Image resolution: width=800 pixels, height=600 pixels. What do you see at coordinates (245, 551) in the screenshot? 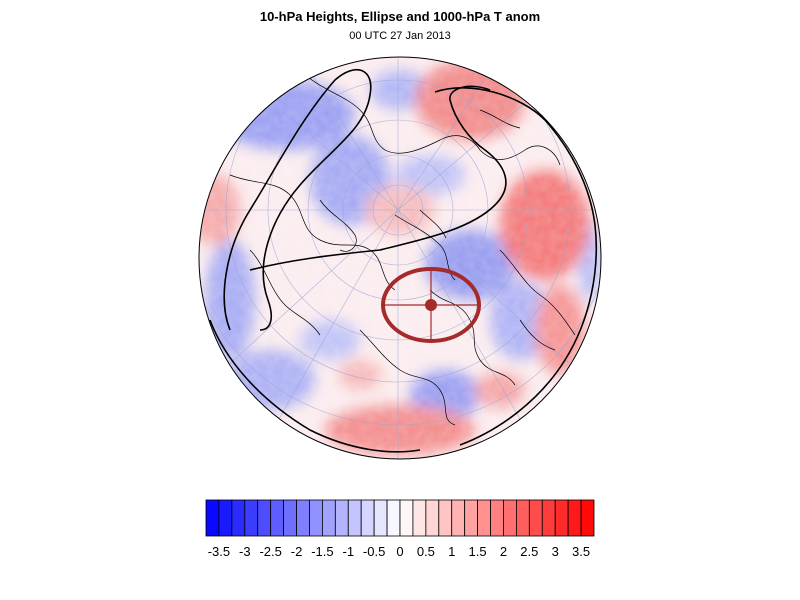
I see `colorbar-tick-label: -3` at bounding box center [245, 551].